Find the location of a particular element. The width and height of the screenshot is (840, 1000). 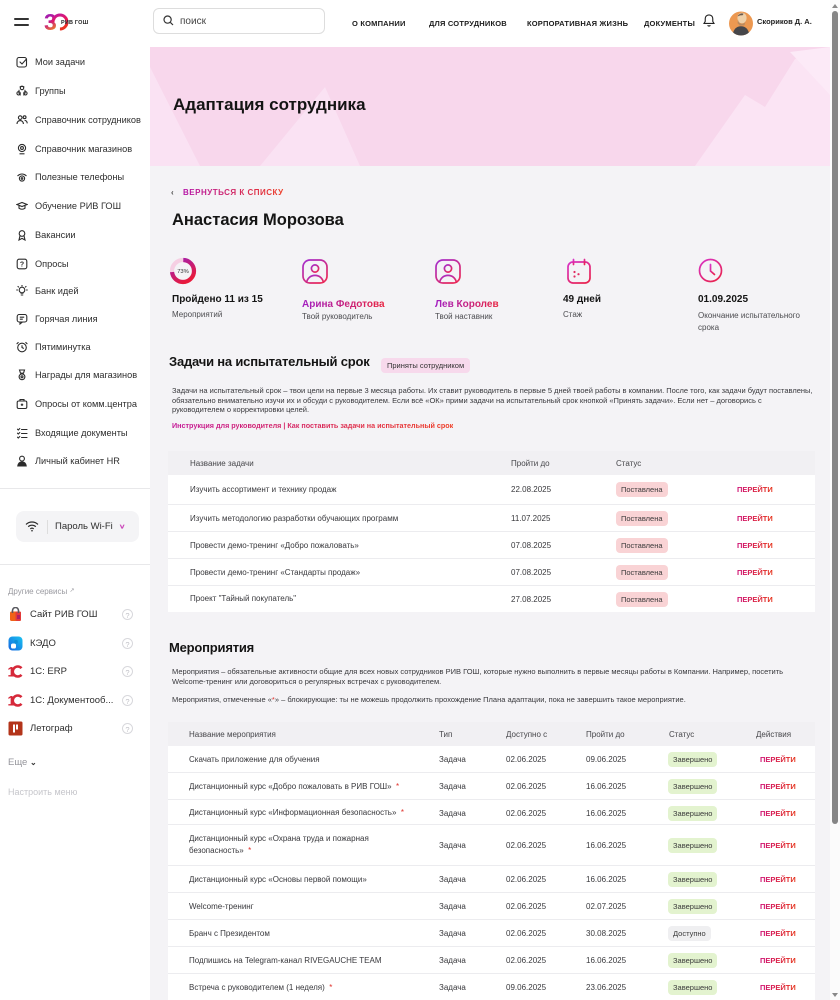

svg-text: 3 is located at coordinates (50, 22).